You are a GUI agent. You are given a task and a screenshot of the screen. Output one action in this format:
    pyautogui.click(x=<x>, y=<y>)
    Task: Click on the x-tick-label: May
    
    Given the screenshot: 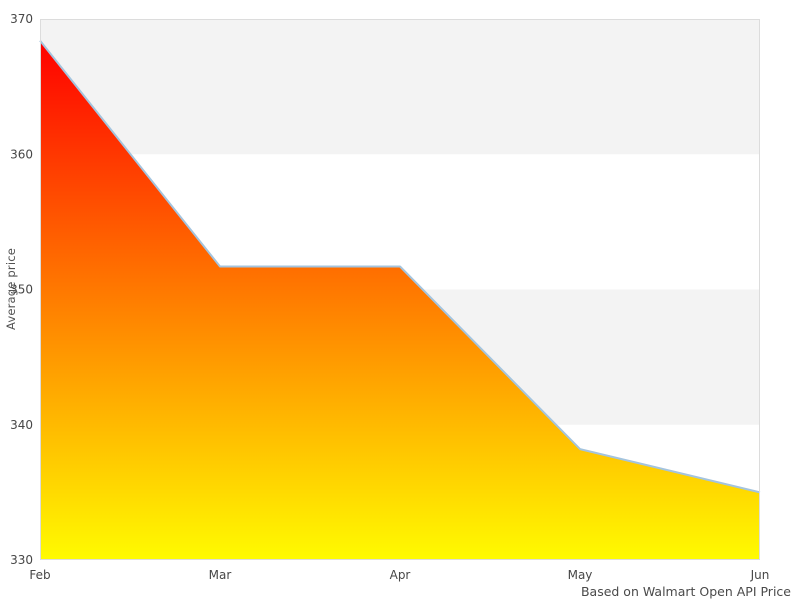 What is the action you would take?
    pyautogui.click(x=580, y=575)
    